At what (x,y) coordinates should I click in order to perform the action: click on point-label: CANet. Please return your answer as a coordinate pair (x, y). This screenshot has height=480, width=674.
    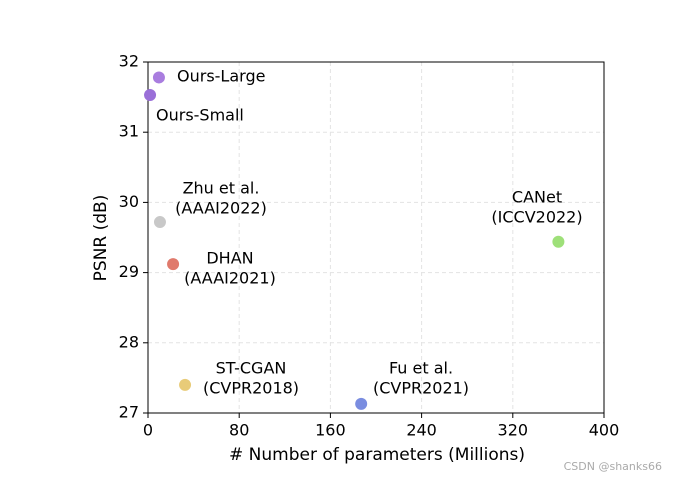
    Looking at the image, I should click on (537, 197).